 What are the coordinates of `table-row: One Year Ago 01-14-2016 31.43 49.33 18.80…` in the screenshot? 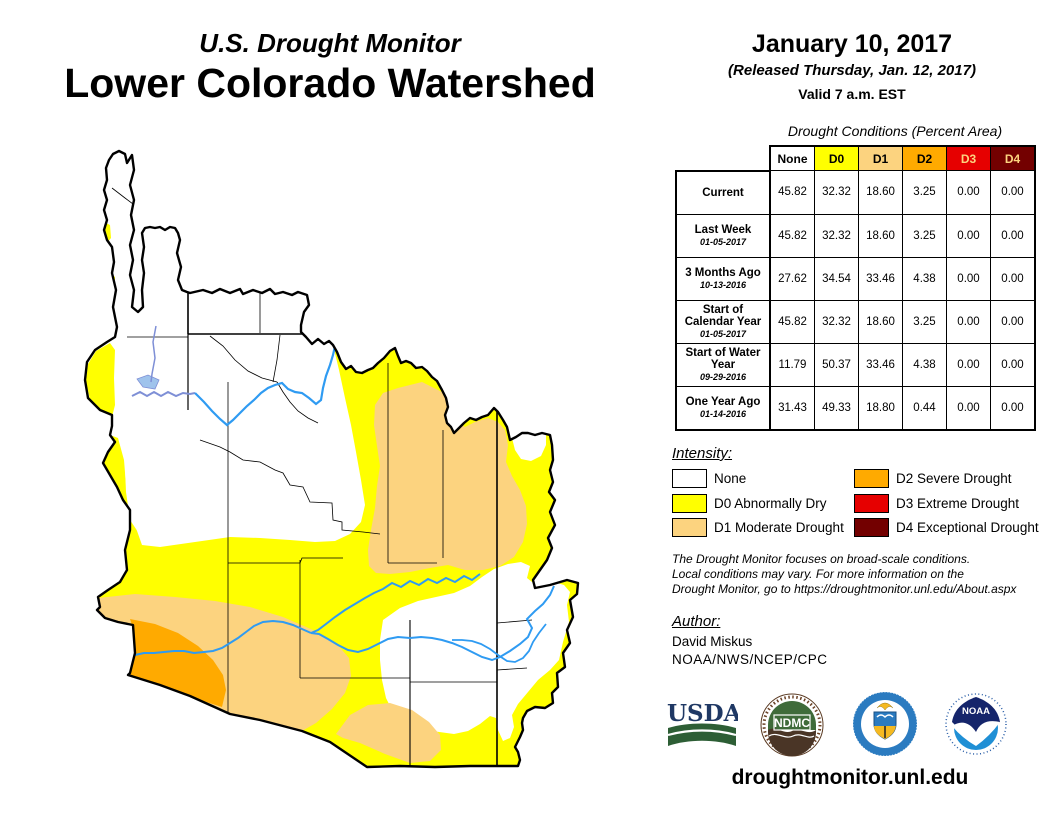 It's located at (855, 408).